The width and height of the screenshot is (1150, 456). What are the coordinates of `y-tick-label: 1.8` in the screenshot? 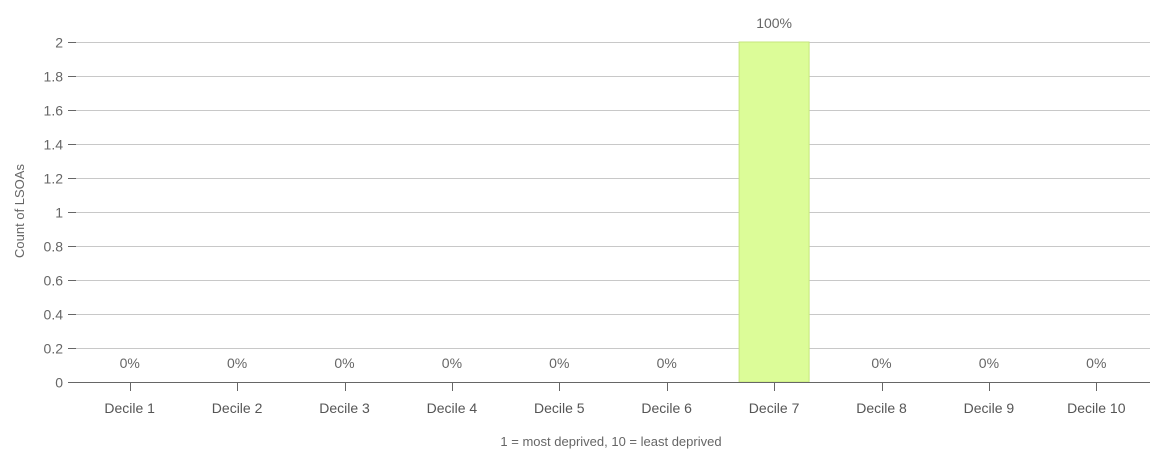 It's located at (54, 77).